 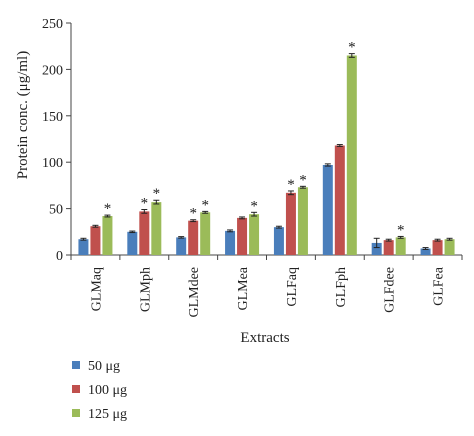 What do you see at coordinates (23, 115) in the screenshot?
I see `y-axis-label: Protein conc. (μg/ml)` at bounding box center [23, 115].